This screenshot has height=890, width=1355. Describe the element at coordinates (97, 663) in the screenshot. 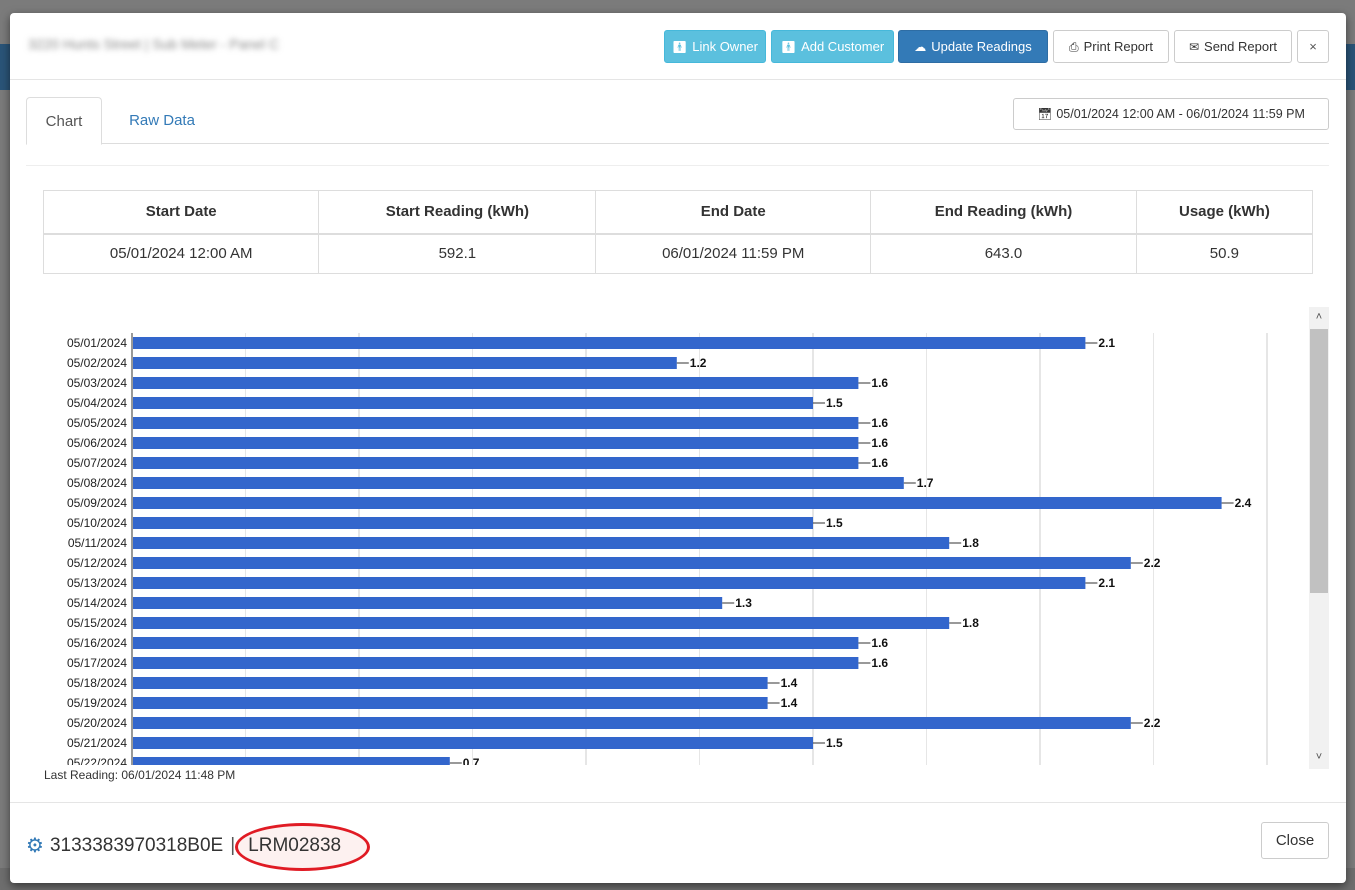

I see `category-tick-label: 05/17/2024` at that location.